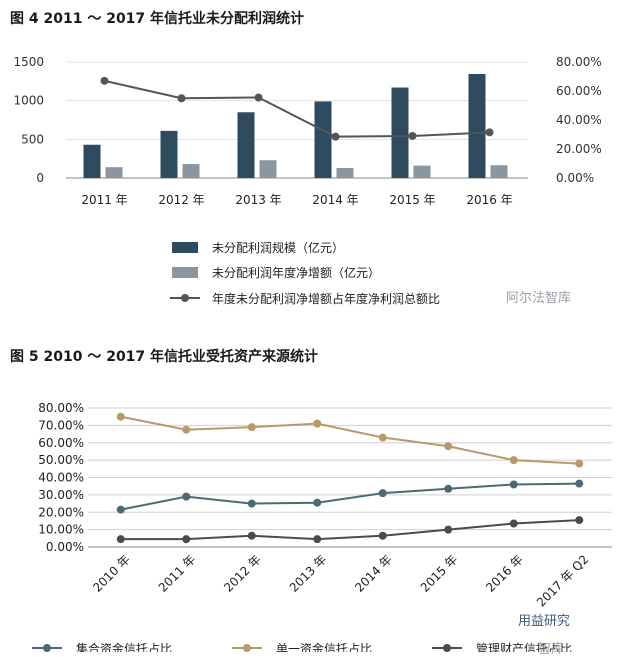 The image size is (624, 657). Describe the element at coordinates (164, 357) in the screenshot. I see `figure-5-title: 图 5 2010 ～ 2017 年信托业受托资产来源统计` at that location.